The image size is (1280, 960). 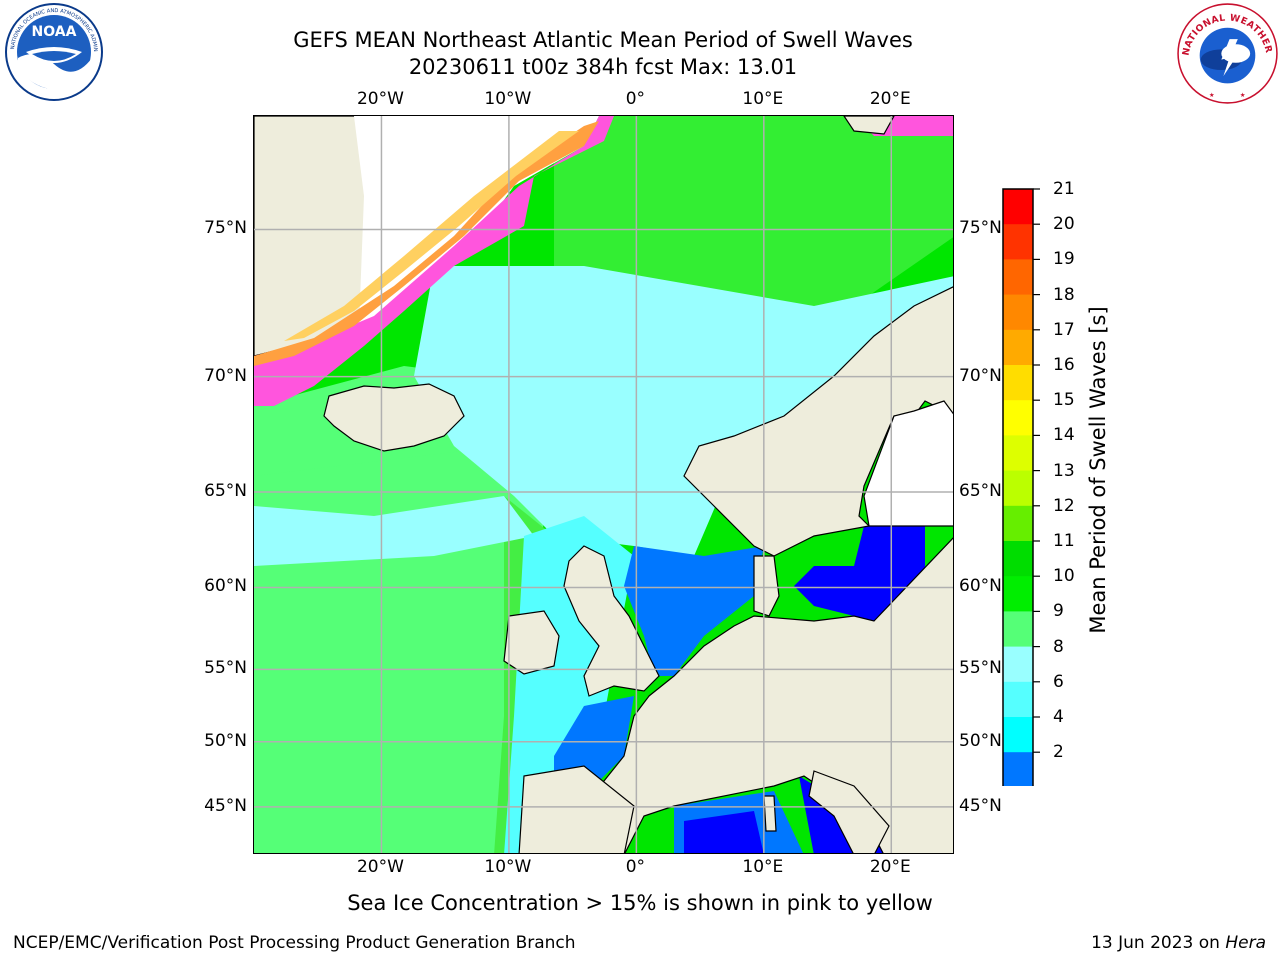 I want to click on great-britain-land, so click(x=611, y=621).